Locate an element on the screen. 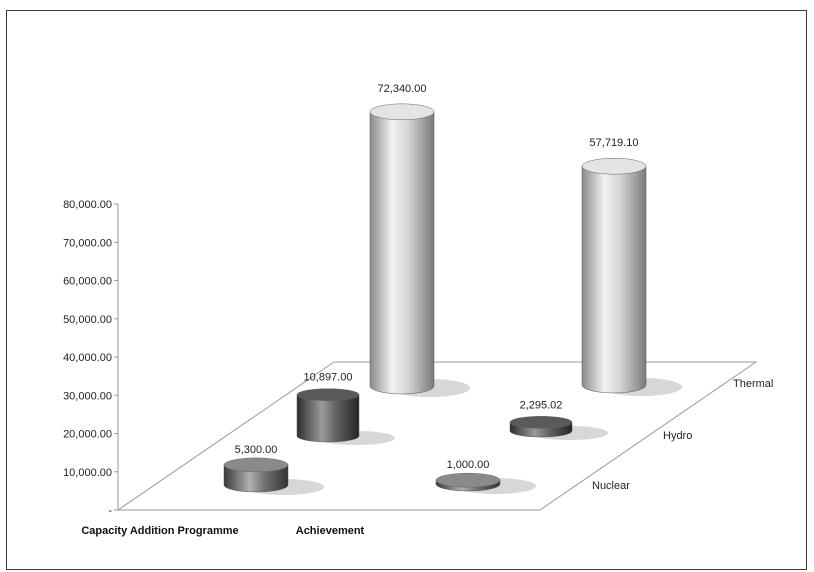 This screenshot has width=814, height=572. data-label: 57,719.10 is located at coordinates (614, 143).